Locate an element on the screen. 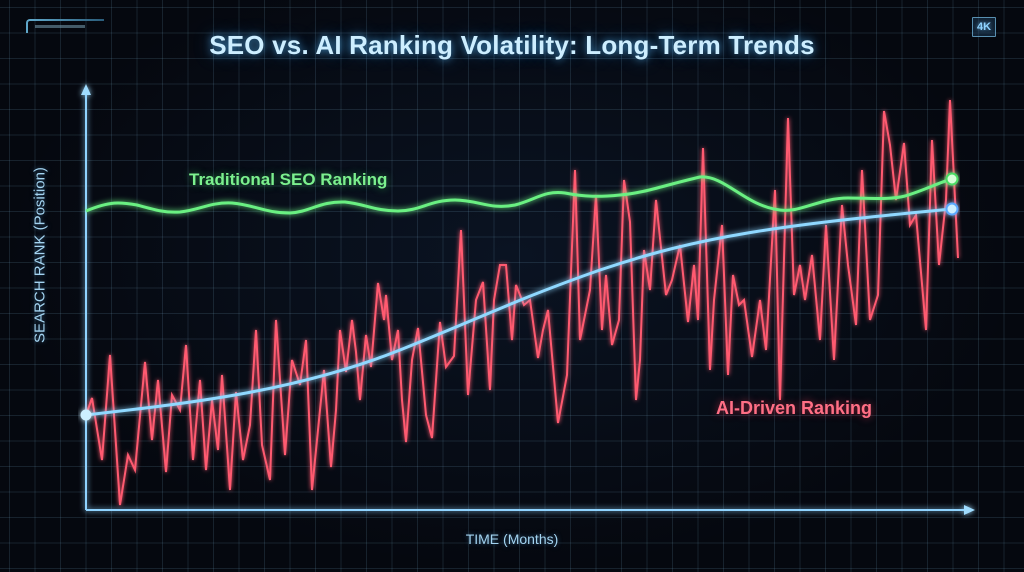 This screenshot has width=1024, height=572. x-axis-arrow-icon is located at coordinates (969, 510).